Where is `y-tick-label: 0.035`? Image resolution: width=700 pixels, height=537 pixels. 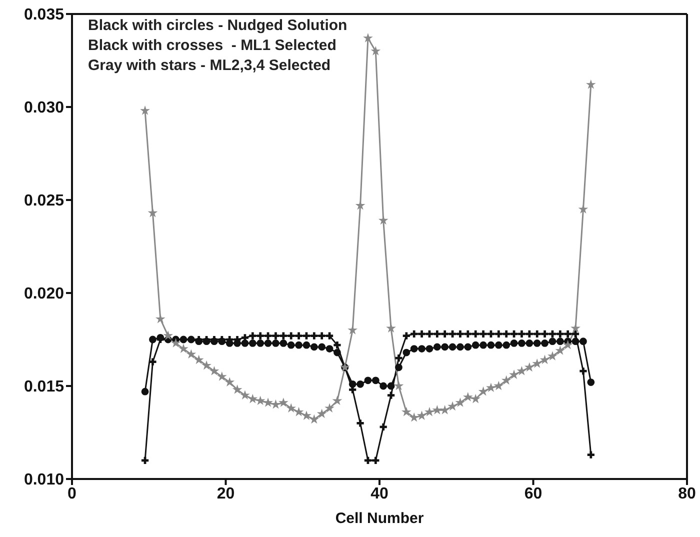 y-tick-label: 0.035 is located at coordinates (44, 15).